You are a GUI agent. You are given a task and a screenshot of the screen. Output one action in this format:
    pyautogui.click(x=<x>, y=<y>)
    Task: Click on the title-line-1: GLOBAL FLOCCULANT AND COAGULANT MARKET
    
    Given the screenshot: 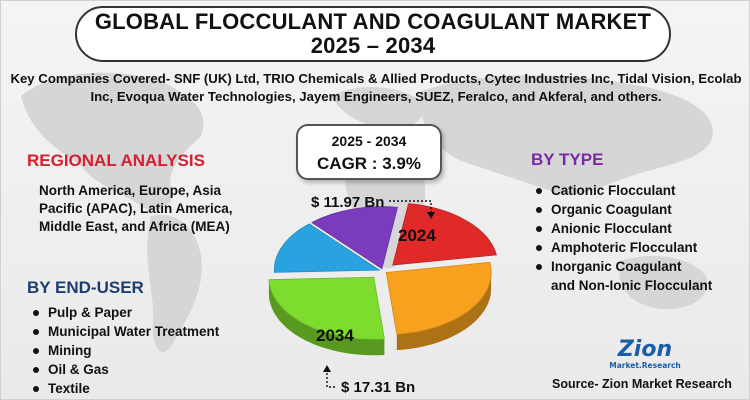 What is the action you would take?
    pyautogui.click(x=373, y=21)
    